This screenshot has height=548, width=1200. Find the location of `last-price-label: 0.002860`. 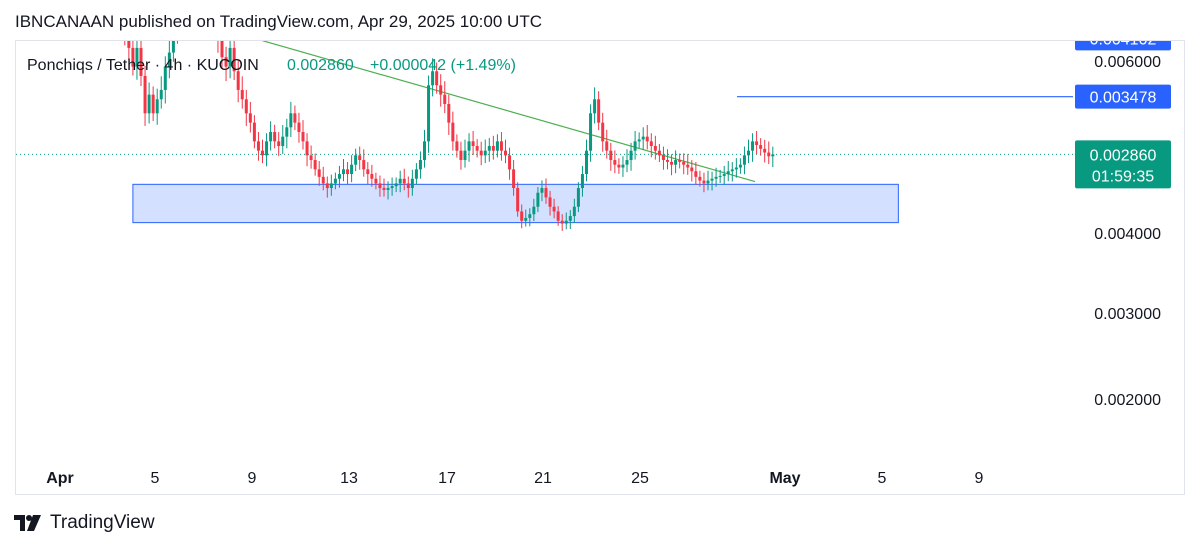

last-price-label: 0.002860 is located at coordinates (1123, 155).